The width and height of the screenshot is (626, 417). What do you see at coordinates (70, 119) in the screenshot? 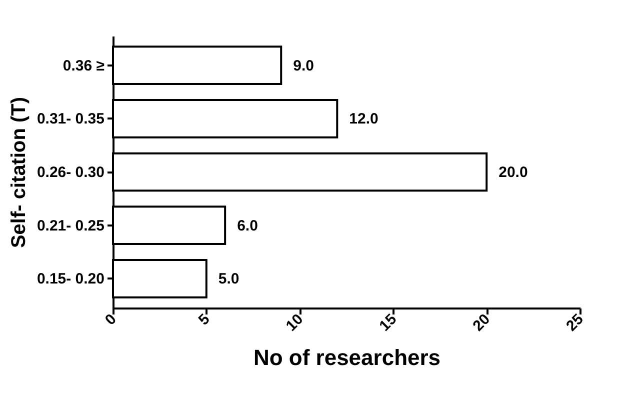
I see `y-tick-label: 0.31- 0.35` at bounding box center [70, 119].